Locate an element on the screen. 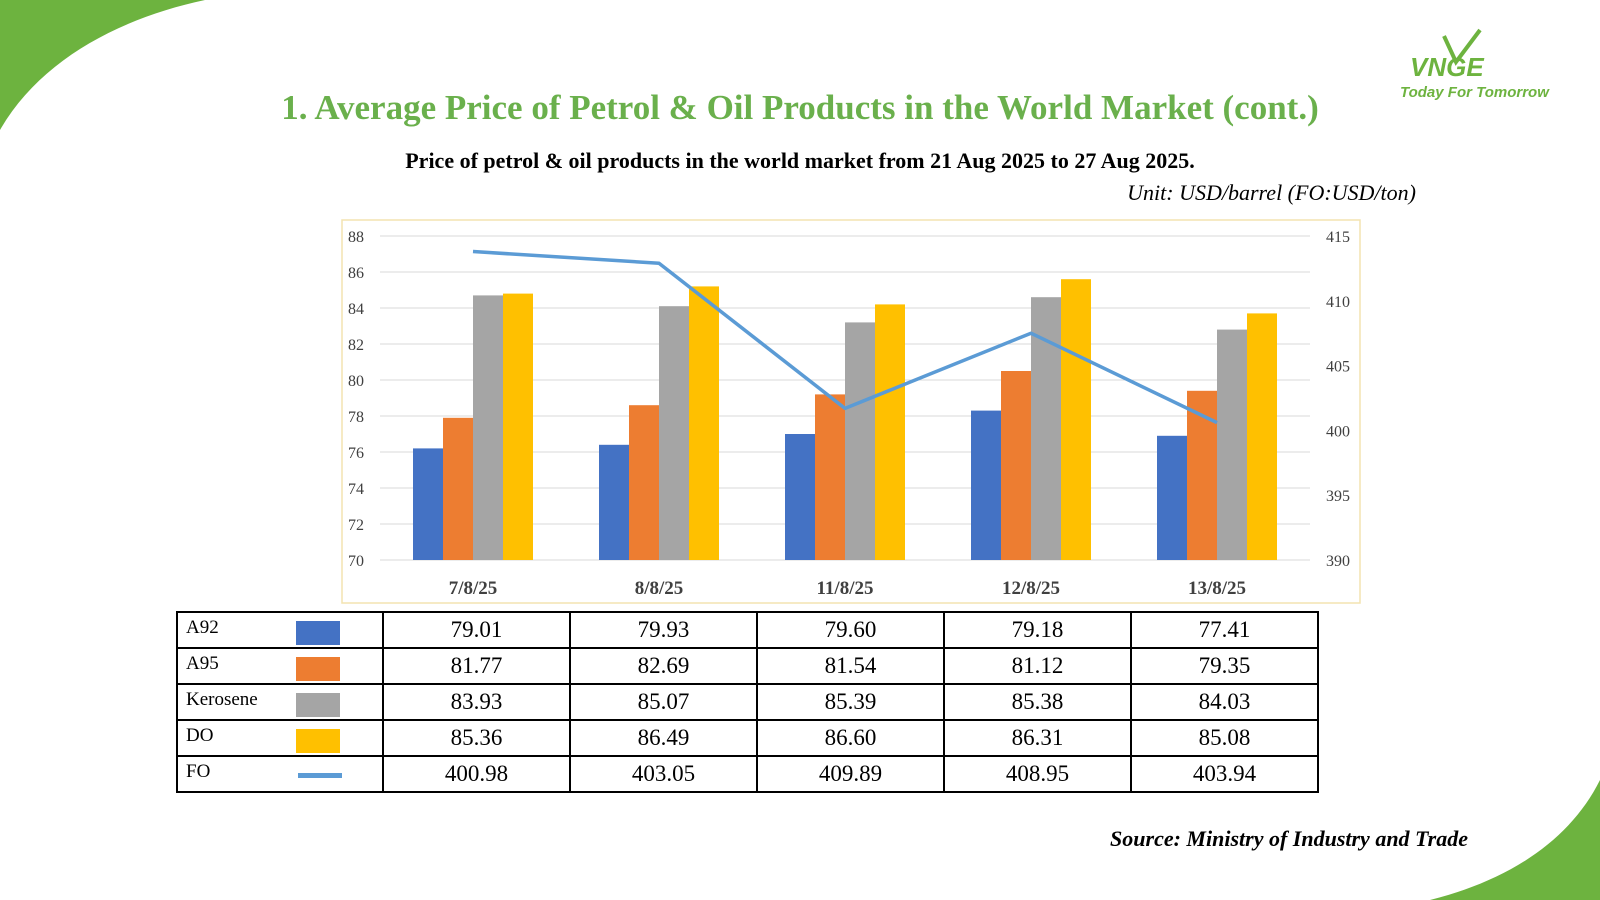  brand-tagline: Today For Tomorrow is located at coordinates (1474, 92).